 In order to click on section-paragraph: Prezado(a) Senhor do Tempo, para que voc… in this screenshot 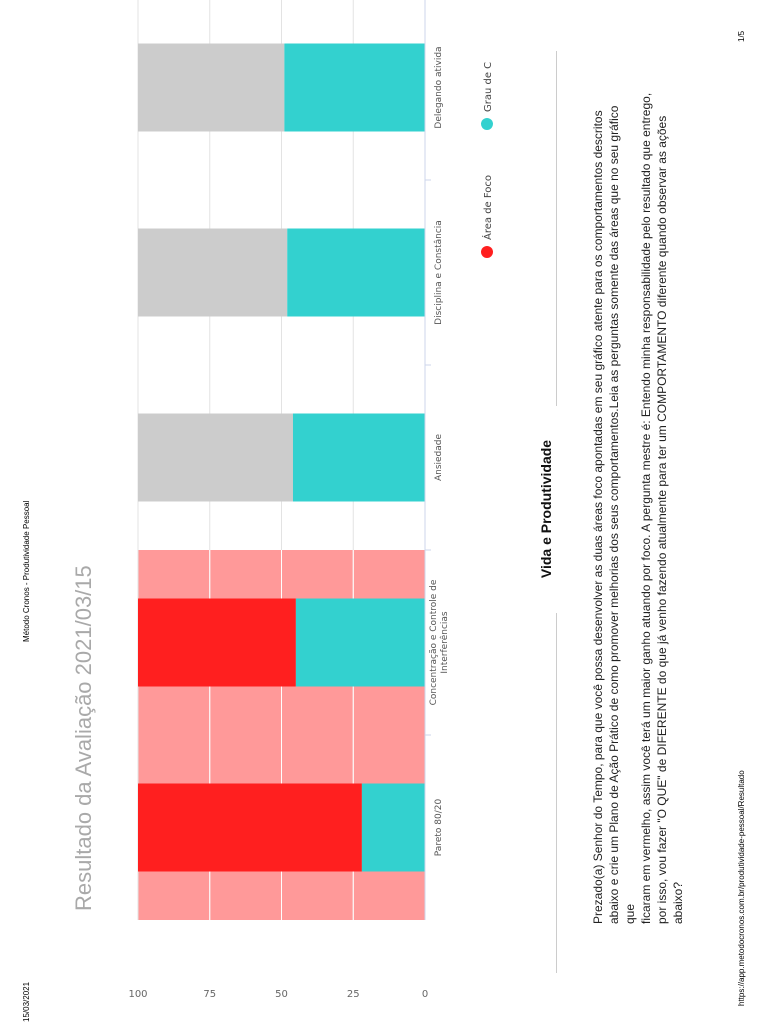, I will do `click(638, 504)`.